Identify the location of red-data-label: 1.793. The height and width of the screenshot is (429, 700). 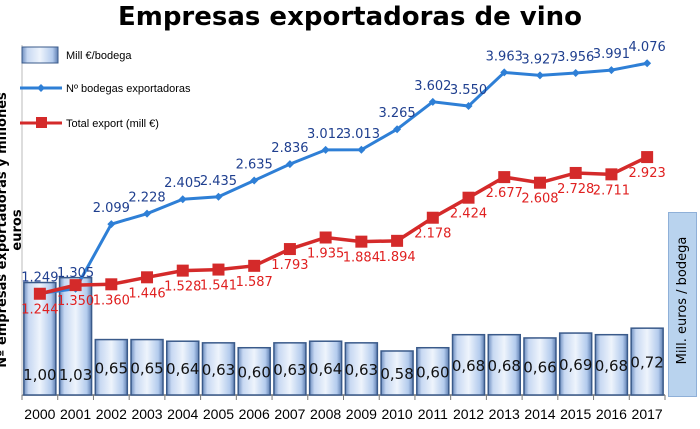
(289, 265).